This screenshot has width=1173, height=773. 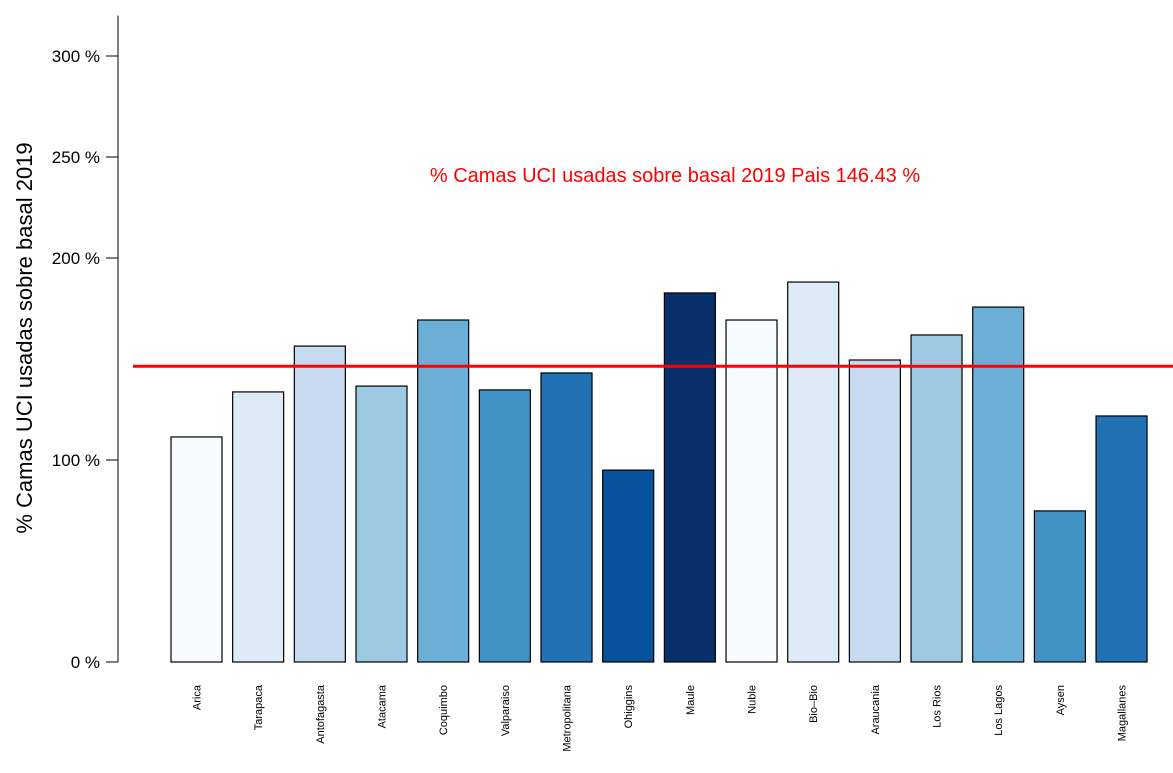 What do you see at coordinates (198, 697) in the screenshot?
I see `x-tick-label: Arica` at bounding box center [198, 697].